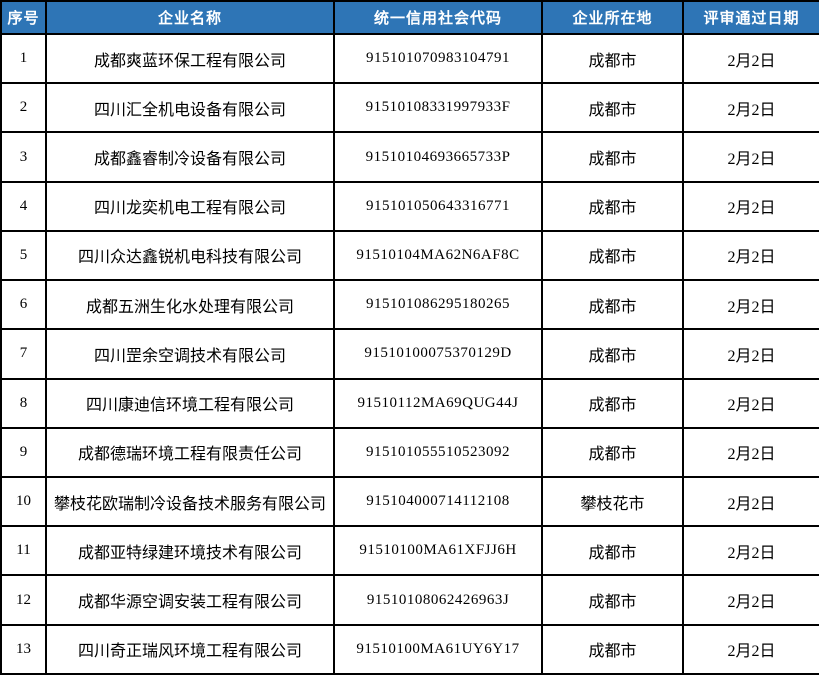 The image size is (819, 675). Describe the element at coordinates (23, 403) in the screenshot. I see `serial-number-cell: 8` at that location.